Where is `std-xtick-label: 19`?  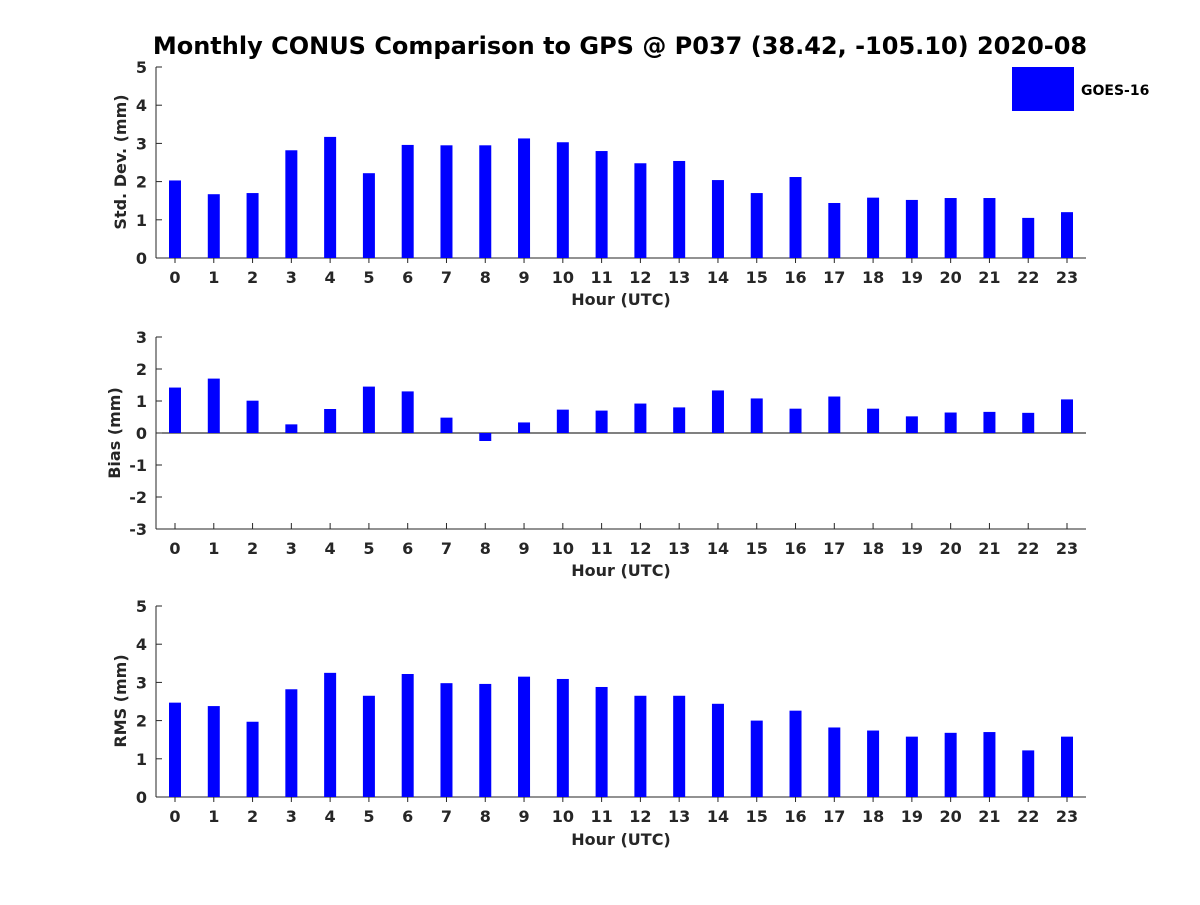
std-xtick-label: 19 is located at coordinates (912, 277).